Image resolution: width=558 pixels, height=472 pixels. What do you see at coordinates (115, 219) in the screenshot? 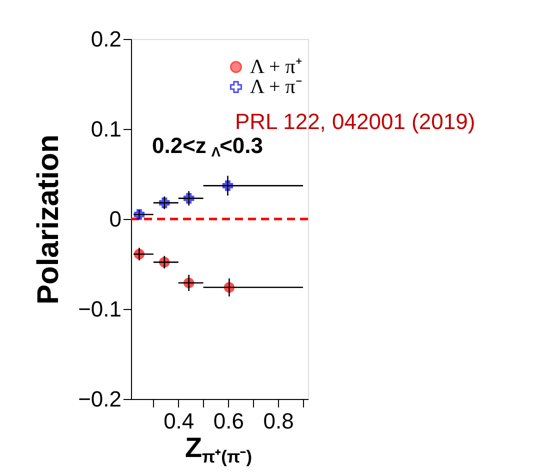
I see `y-tick-label: 0` at bounding box center [115, 219].